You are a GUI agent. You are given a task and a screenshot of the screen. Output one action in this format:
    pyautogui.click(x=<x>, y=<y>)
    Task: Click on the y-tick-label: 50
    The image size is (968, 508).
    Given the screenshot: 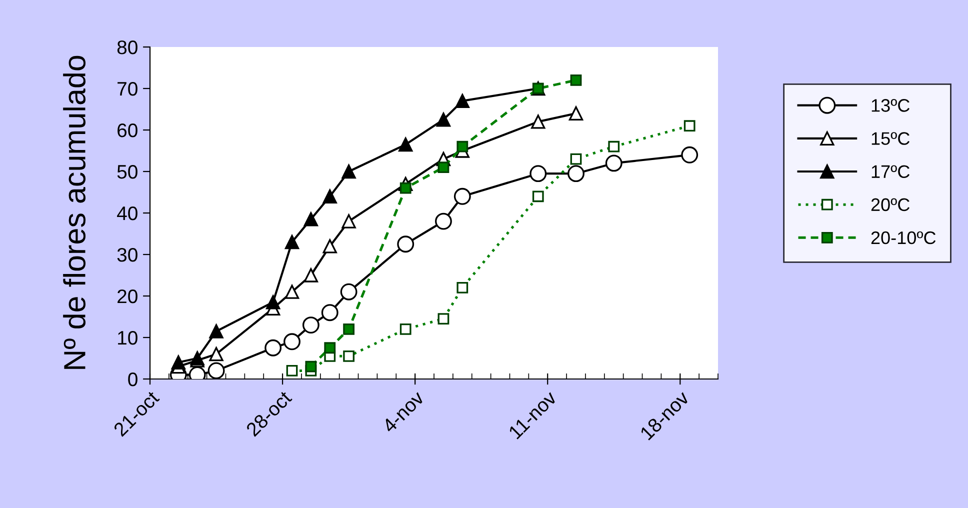 What is the action you would take?
    pyautogui.click(x=127, y=171)
    